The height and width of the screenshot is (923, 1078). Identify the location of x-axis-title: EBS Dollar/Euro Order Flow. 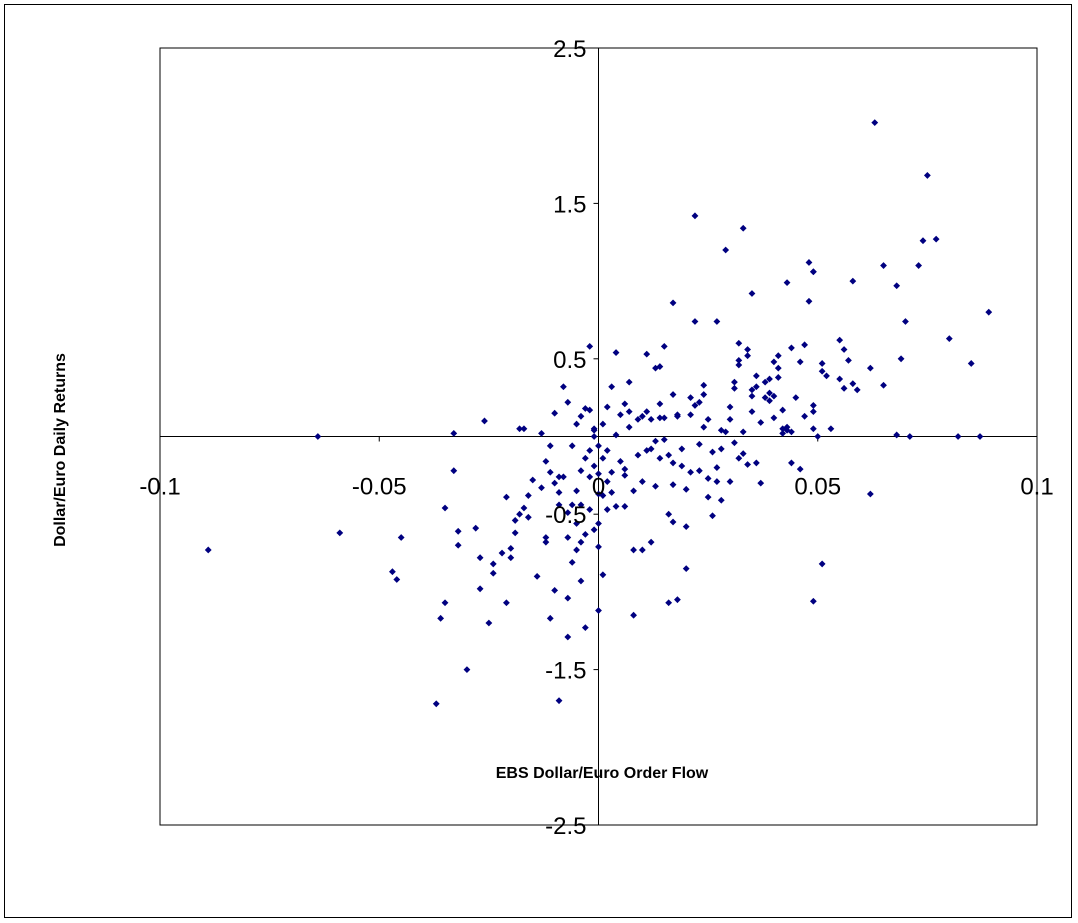
(602, 773).